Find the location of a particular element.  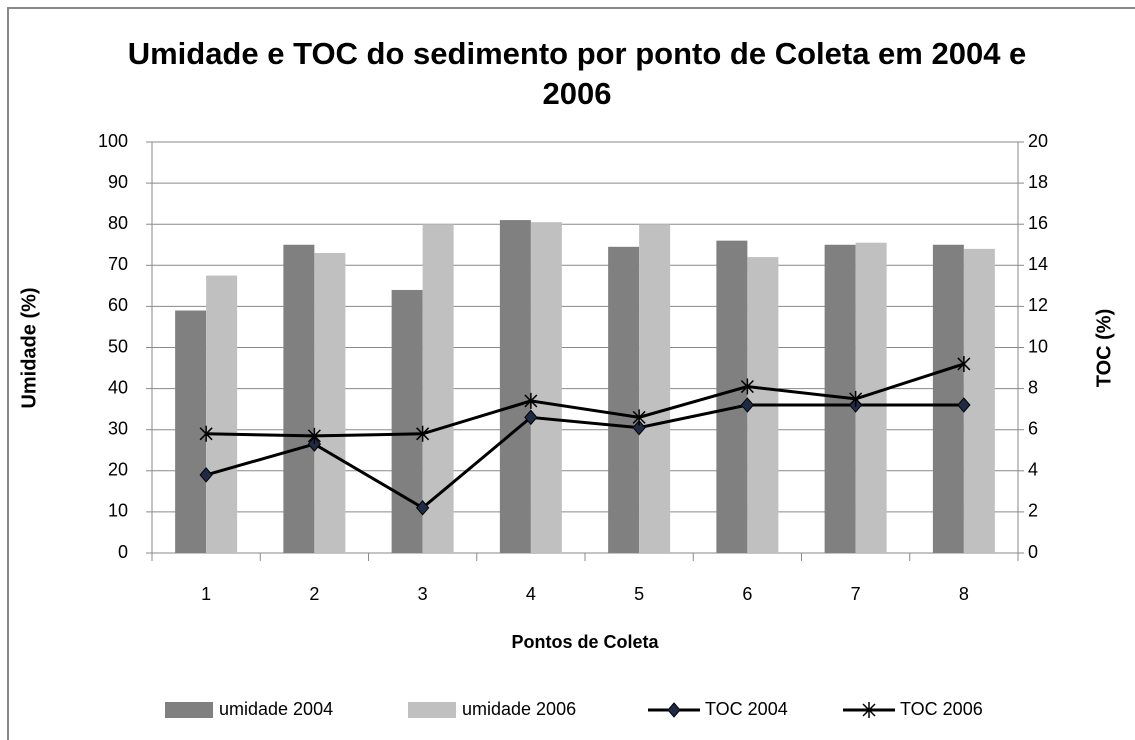

x-tick-label: 7 is located at coordinates (856, 594).